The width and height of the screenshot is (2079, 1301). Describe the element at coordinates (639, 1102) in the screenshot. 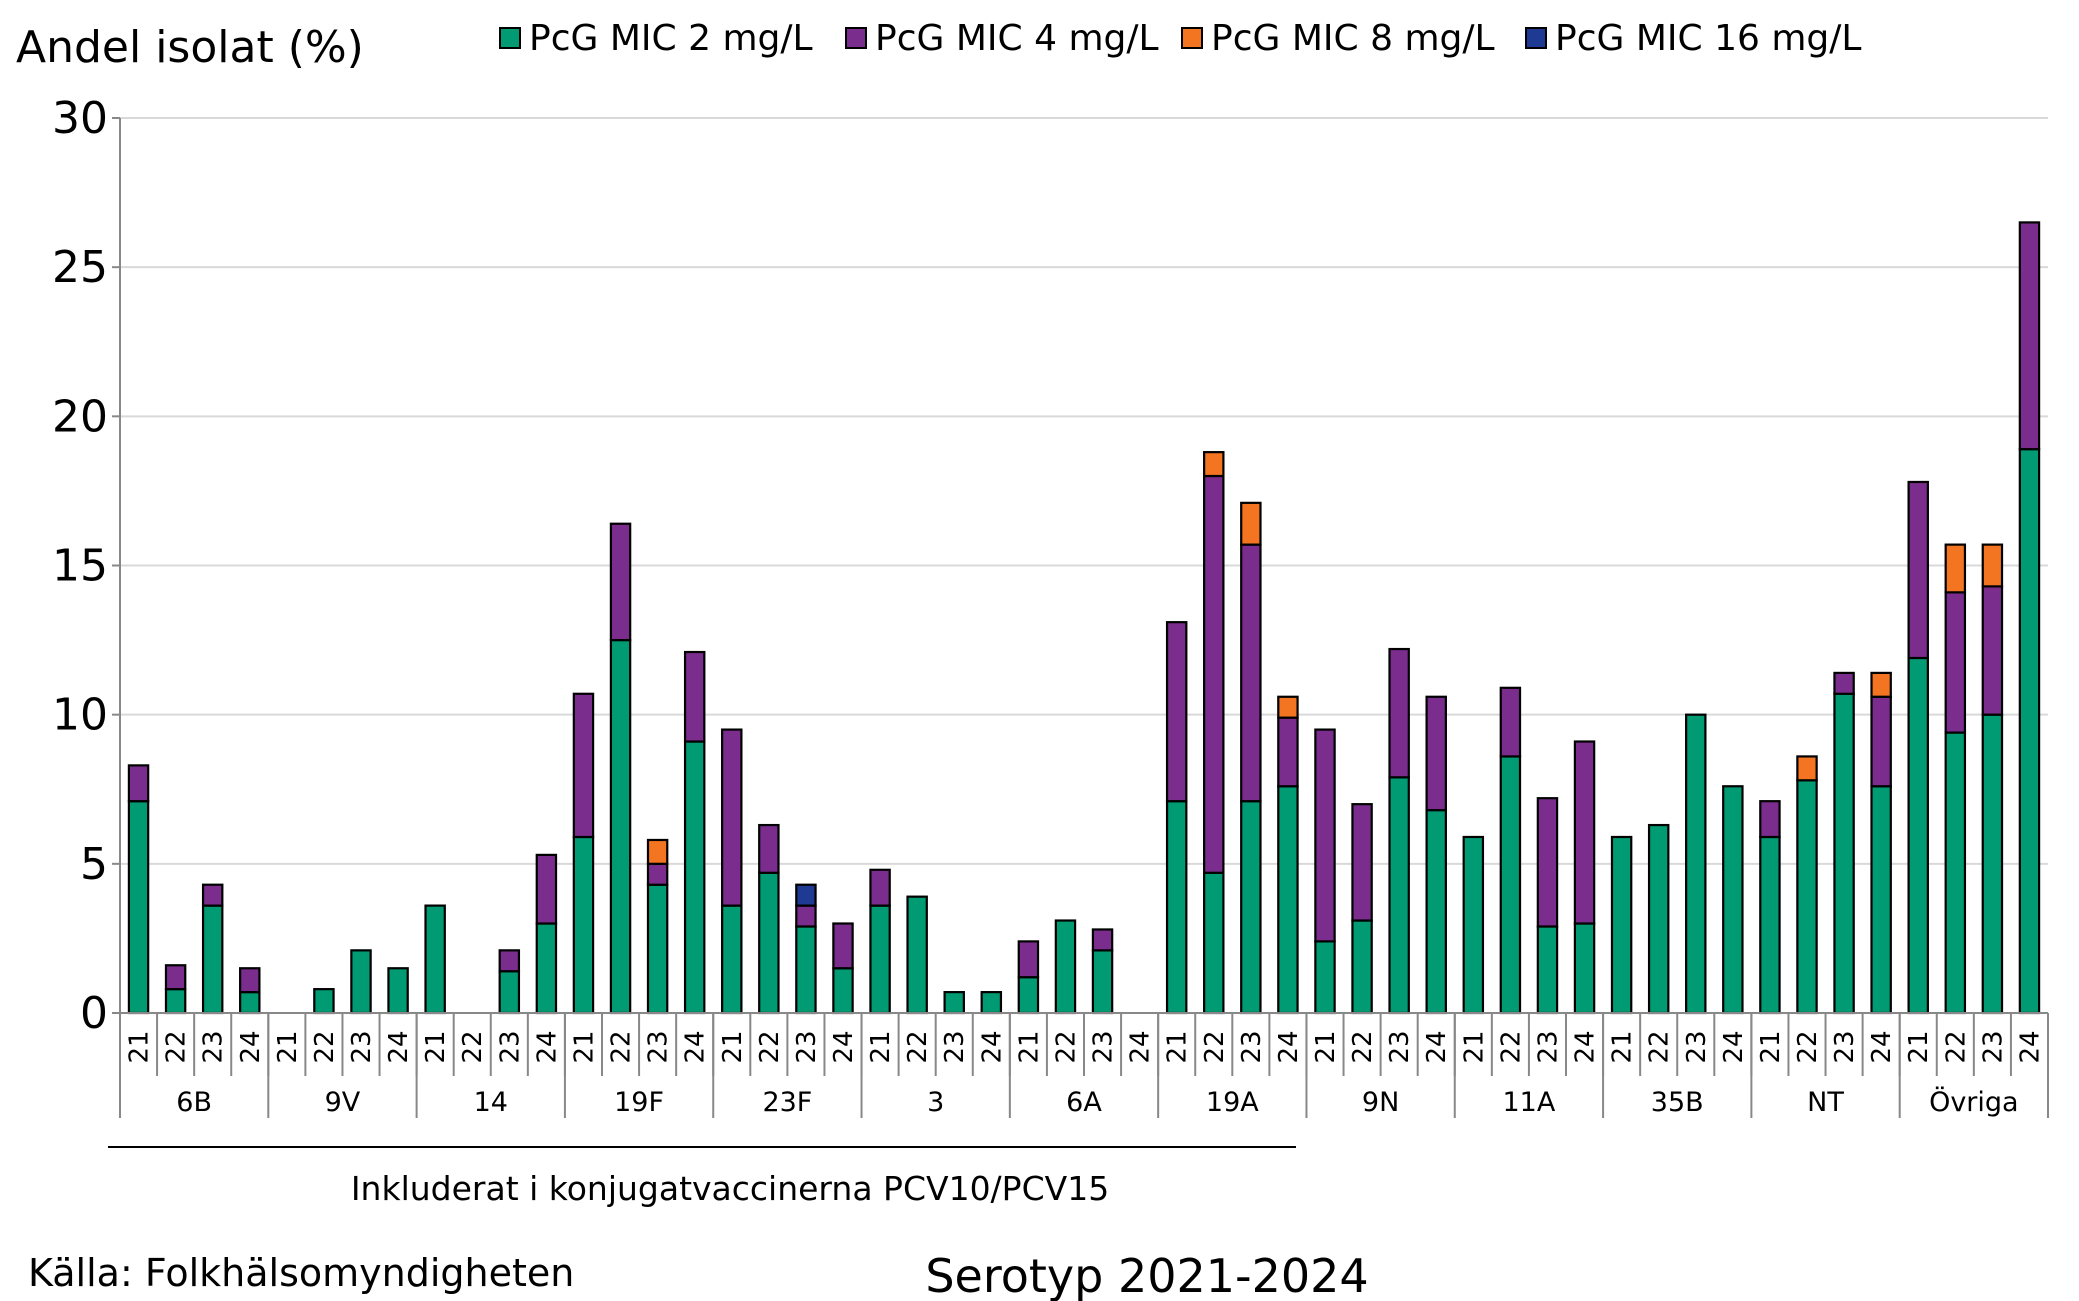

I see `x-group-label: 19F` at that location.